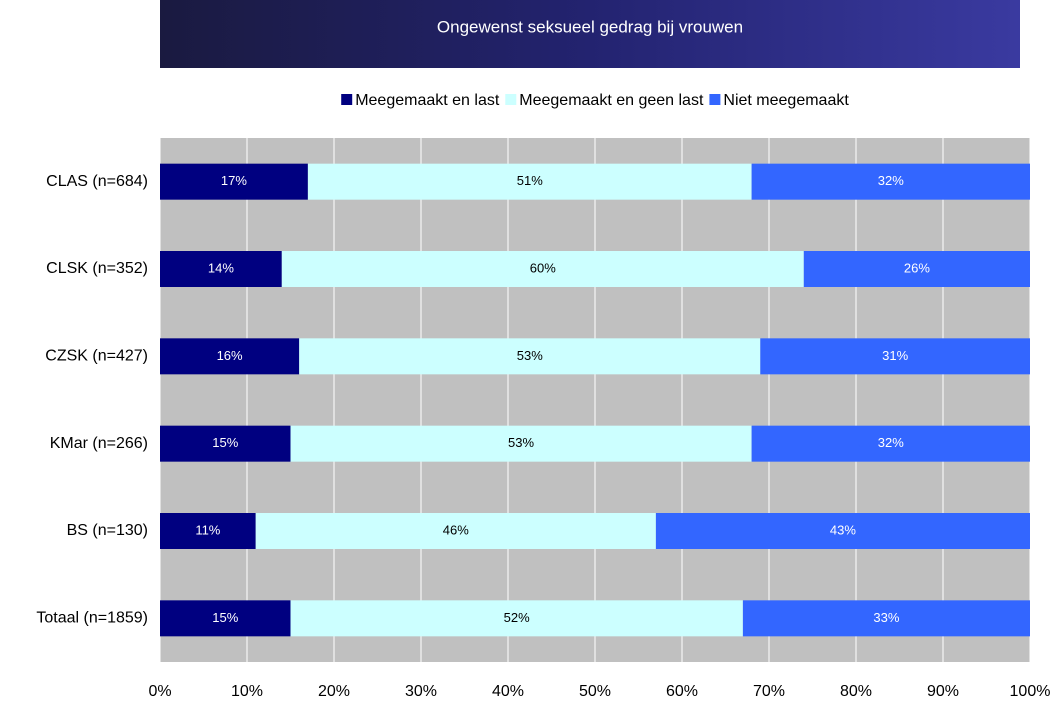 This screenshot has width=1059, height=702. I want to click on header-banner, so click(590, 34).